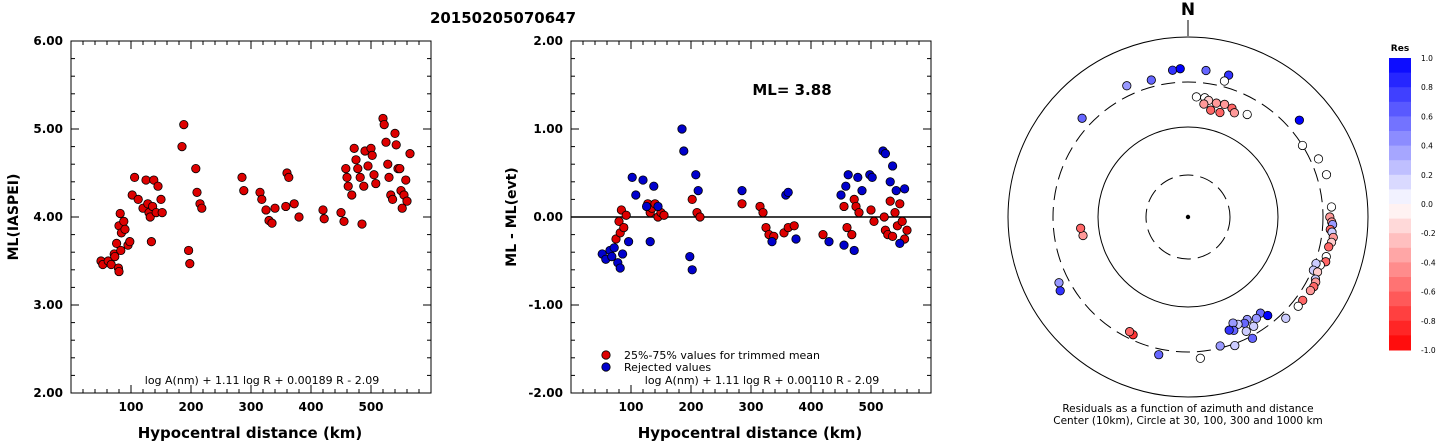 The image size is (1437, 441). What do you see at coordinates (1400, 49) in the screenshot?
I see `colorbar-title: Res` at bounding box center [1400, 49].